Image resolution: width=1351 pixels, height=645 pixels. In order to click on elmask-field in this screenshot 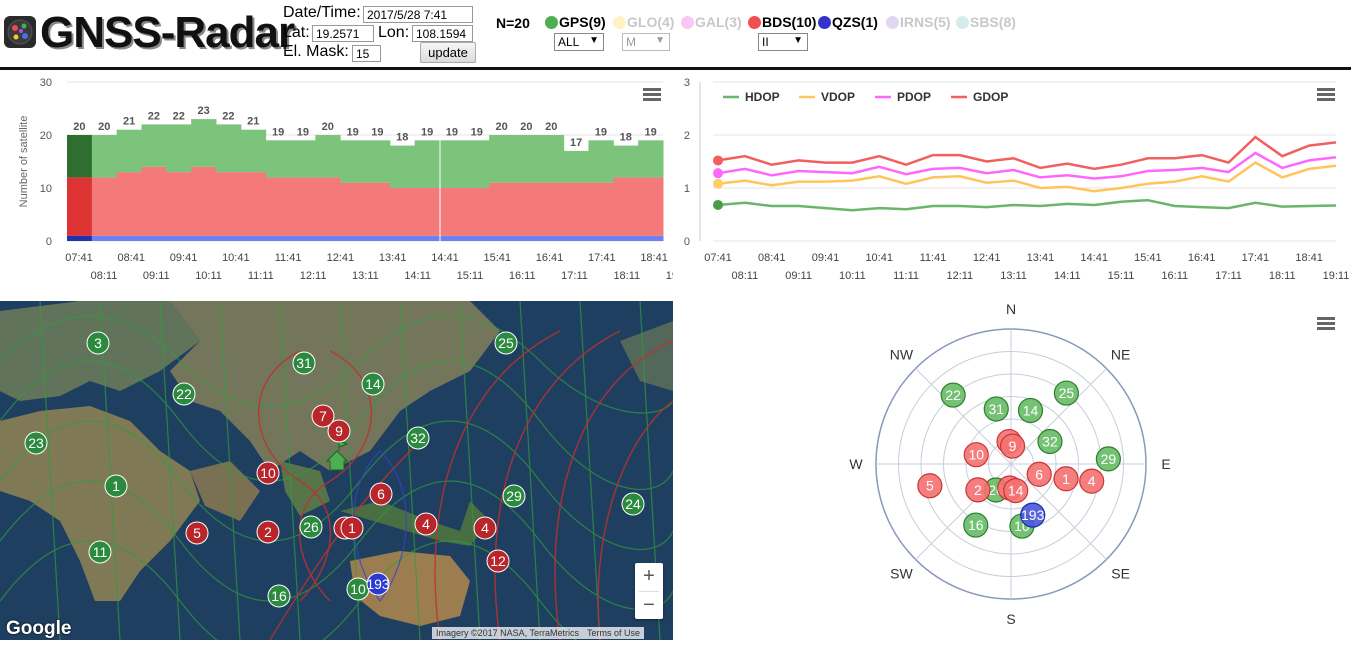, I will do `click(366, 53)`.